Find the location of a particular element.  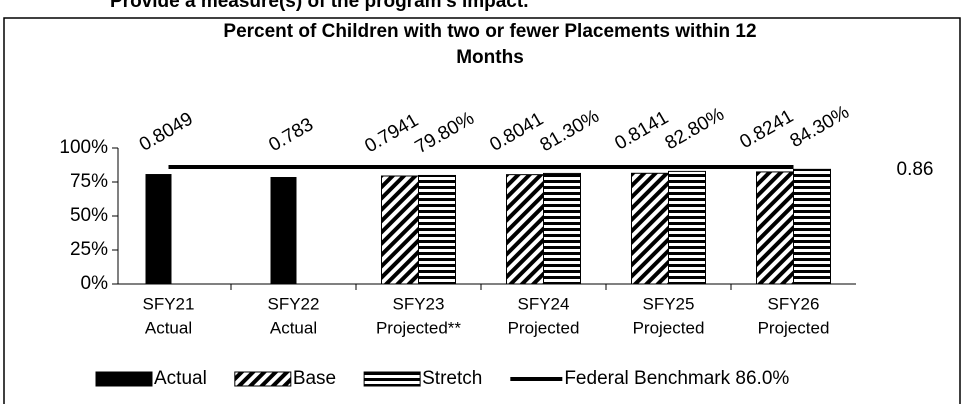

legend-label: Base is located at coordinates (314, 378).